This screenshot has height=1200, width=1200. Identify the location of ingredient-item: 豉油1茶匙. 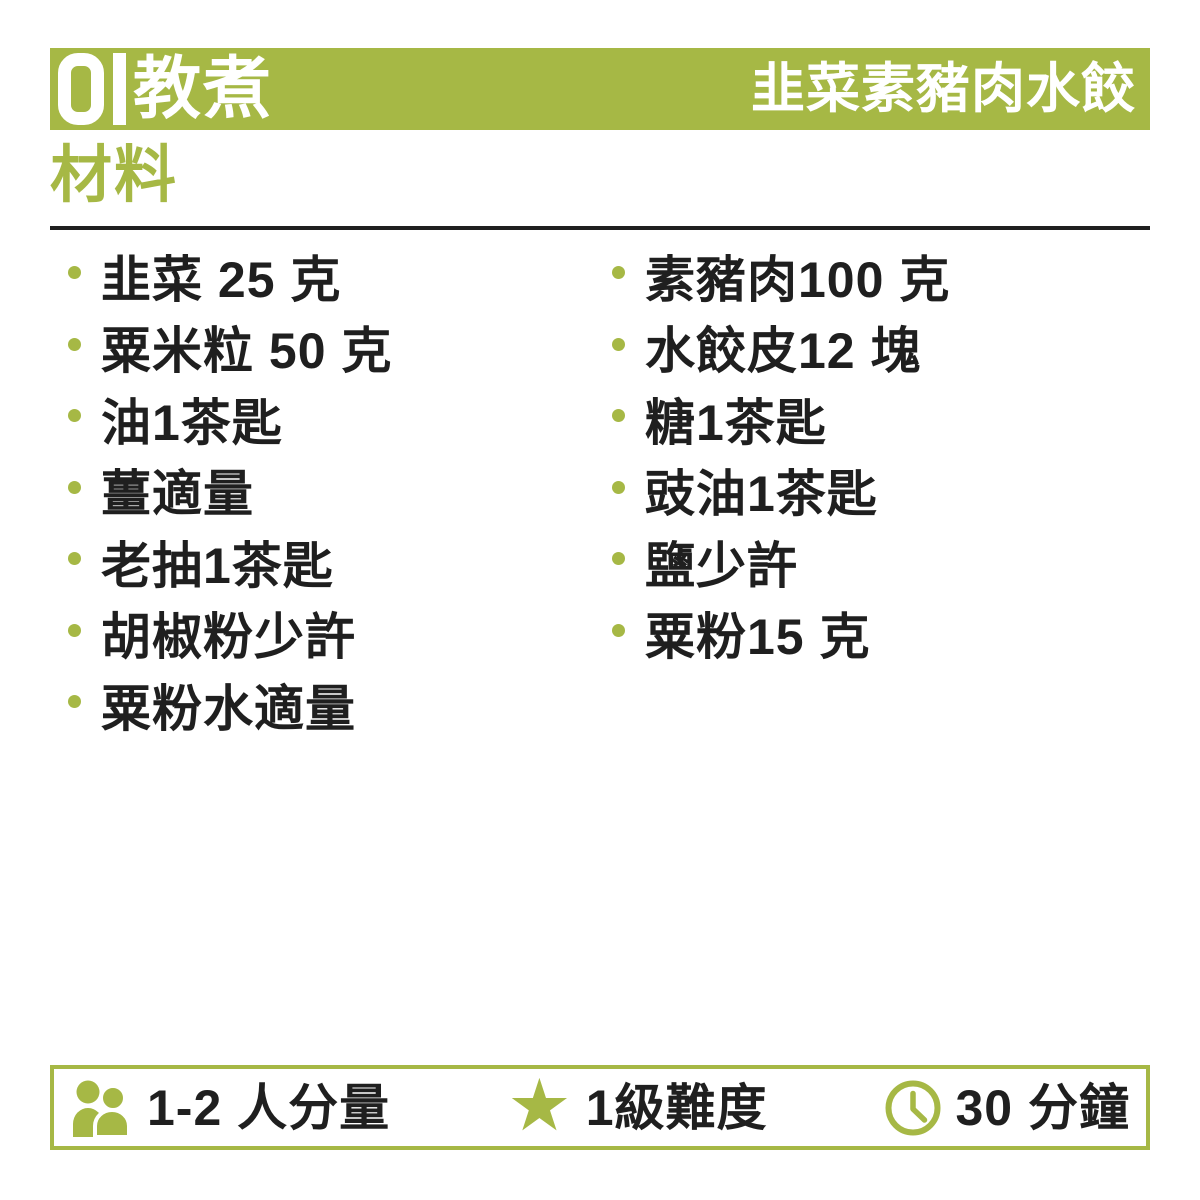
(881, 491).